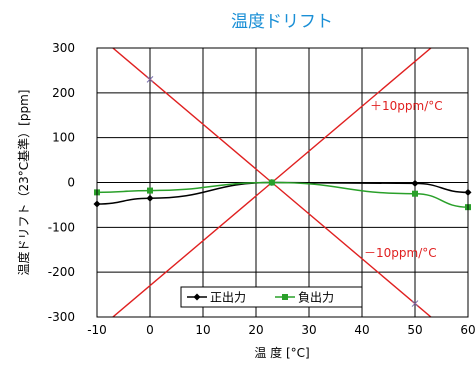 This screenshot has width=476, height=365. Describe the element at coordinates (61, 272) in the screenshot. I see `y-tick-label: -200` at that location.